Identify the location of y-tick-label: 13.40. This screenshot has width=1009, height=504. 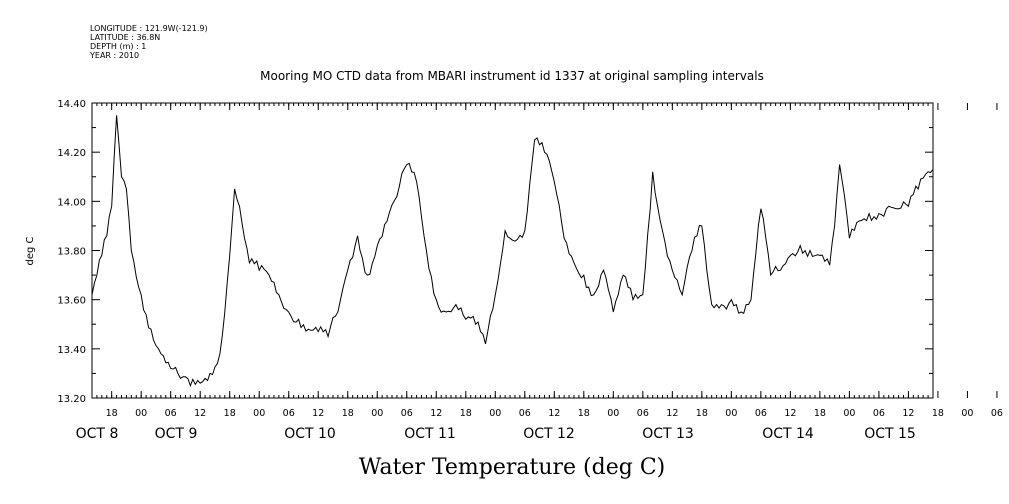
(71, 350).